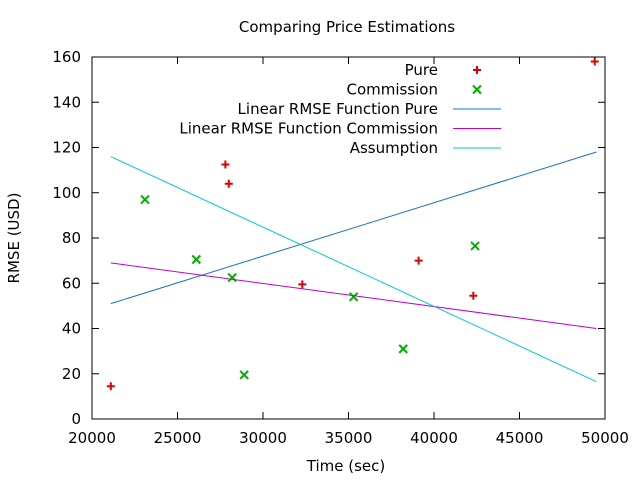  What do you see at coordinates (394, 148) in the screenshot?
I see `legend-label: Assumption` at bounding box center [394, 148].